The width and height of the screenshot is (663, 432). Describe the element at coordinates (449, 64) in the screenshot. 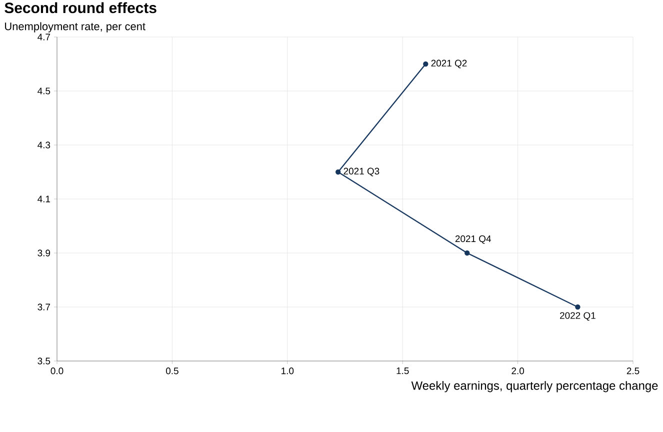

I see `annotation: 2021 Q2` at that location.